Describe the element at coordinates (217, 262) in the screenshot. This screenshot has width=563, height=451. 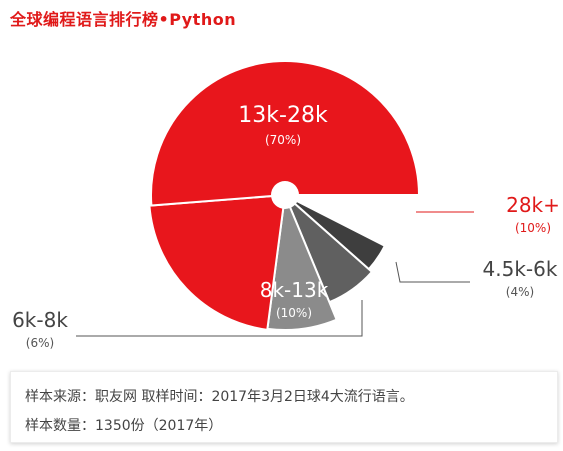
I see `pie-slice` at that location.